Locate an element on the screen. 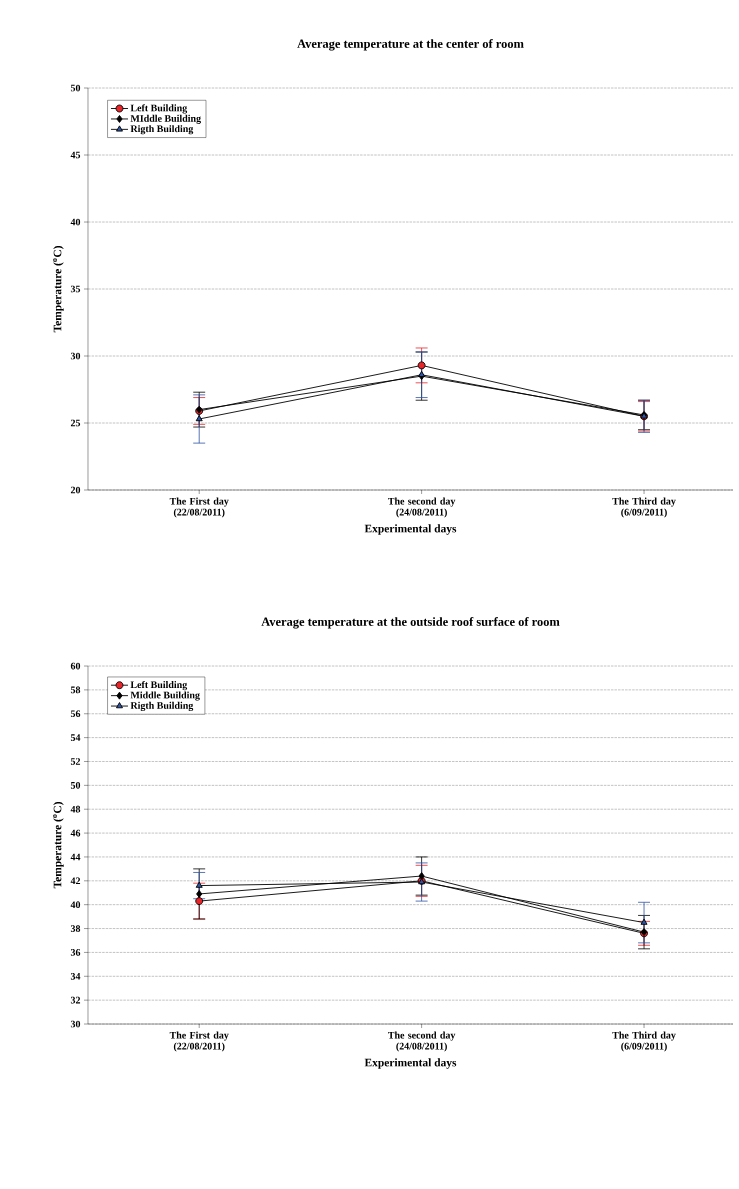 This screenshot has height=1189, width=739. y-tick-label: 46 is located at coordinates (75, 833).